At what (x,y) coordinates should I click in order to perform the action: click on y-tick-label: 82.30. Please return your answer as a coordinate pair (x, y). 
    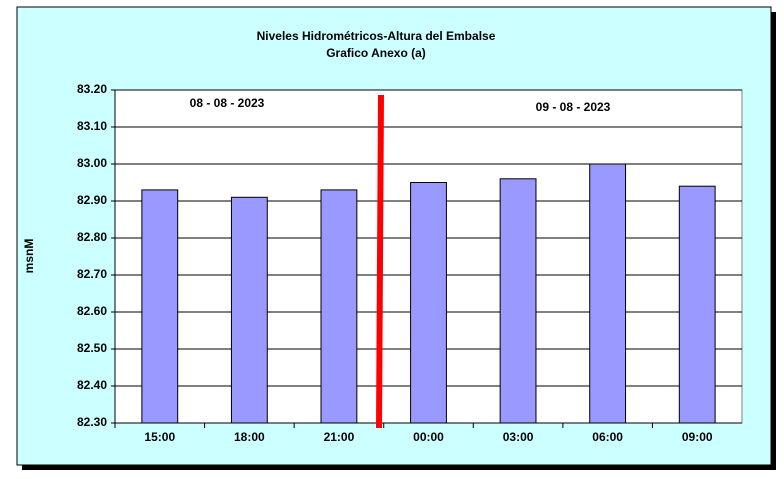
    Looking at the image, I should click on (92, 422).